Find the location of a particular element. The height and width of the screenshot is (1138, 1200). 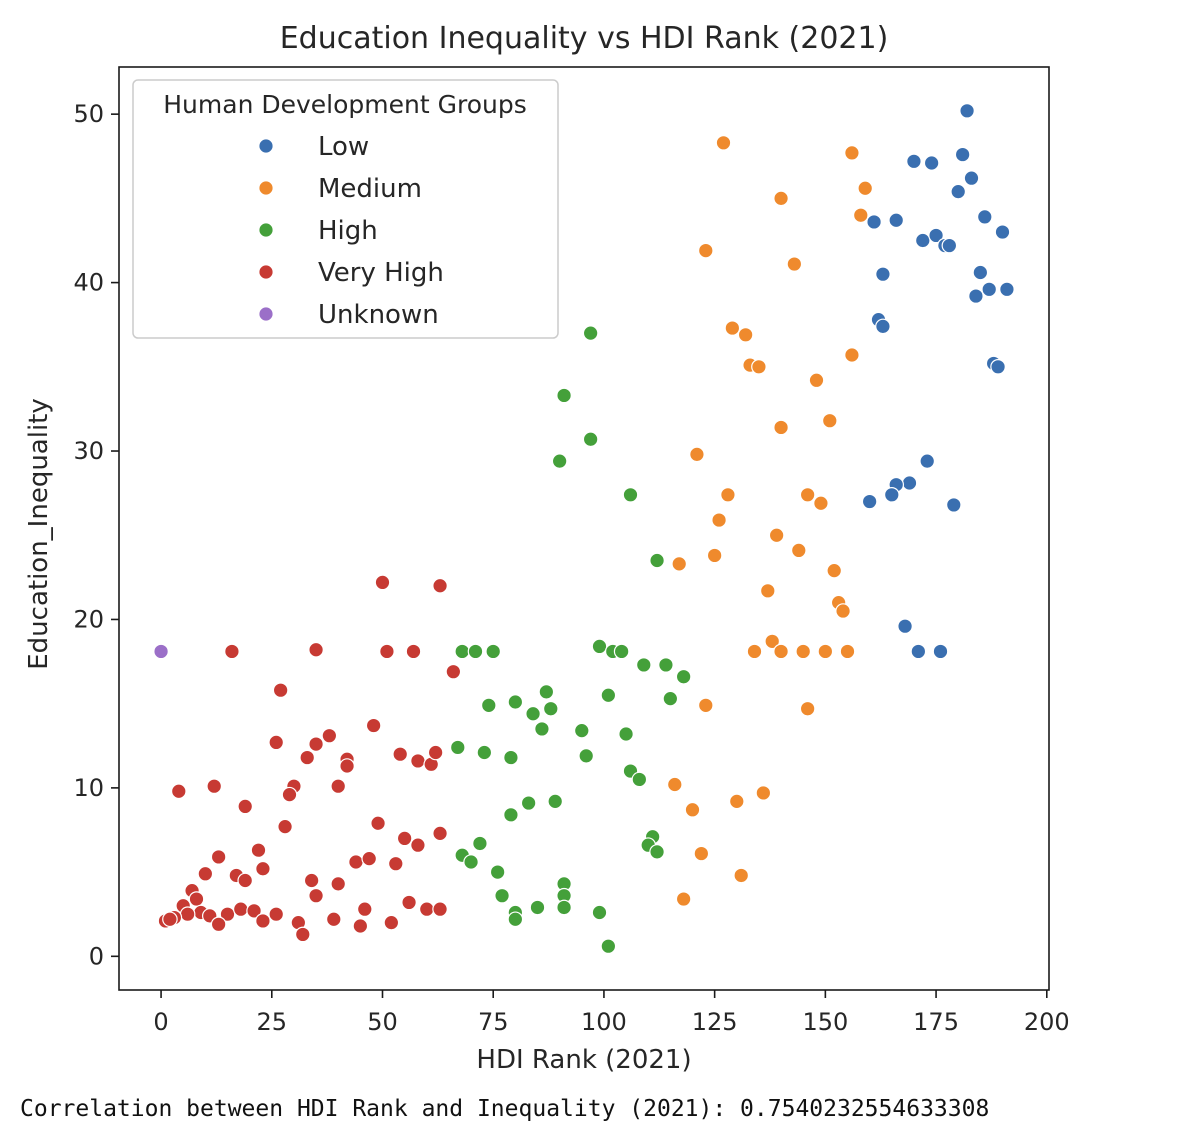

legend-label-high: High is located at coordinates (348, 231).